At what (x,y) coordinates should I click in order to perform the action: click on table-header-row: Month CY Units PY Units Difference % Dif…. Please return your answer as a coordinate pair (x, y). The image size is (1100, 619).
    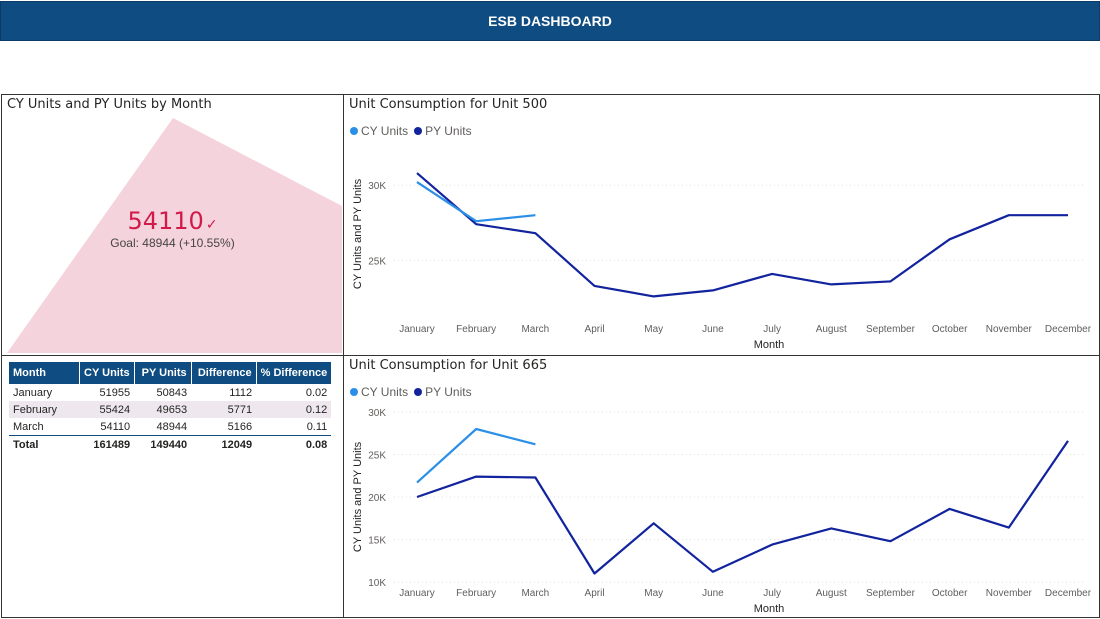
    Looking at the image, I should click on (170, 373).